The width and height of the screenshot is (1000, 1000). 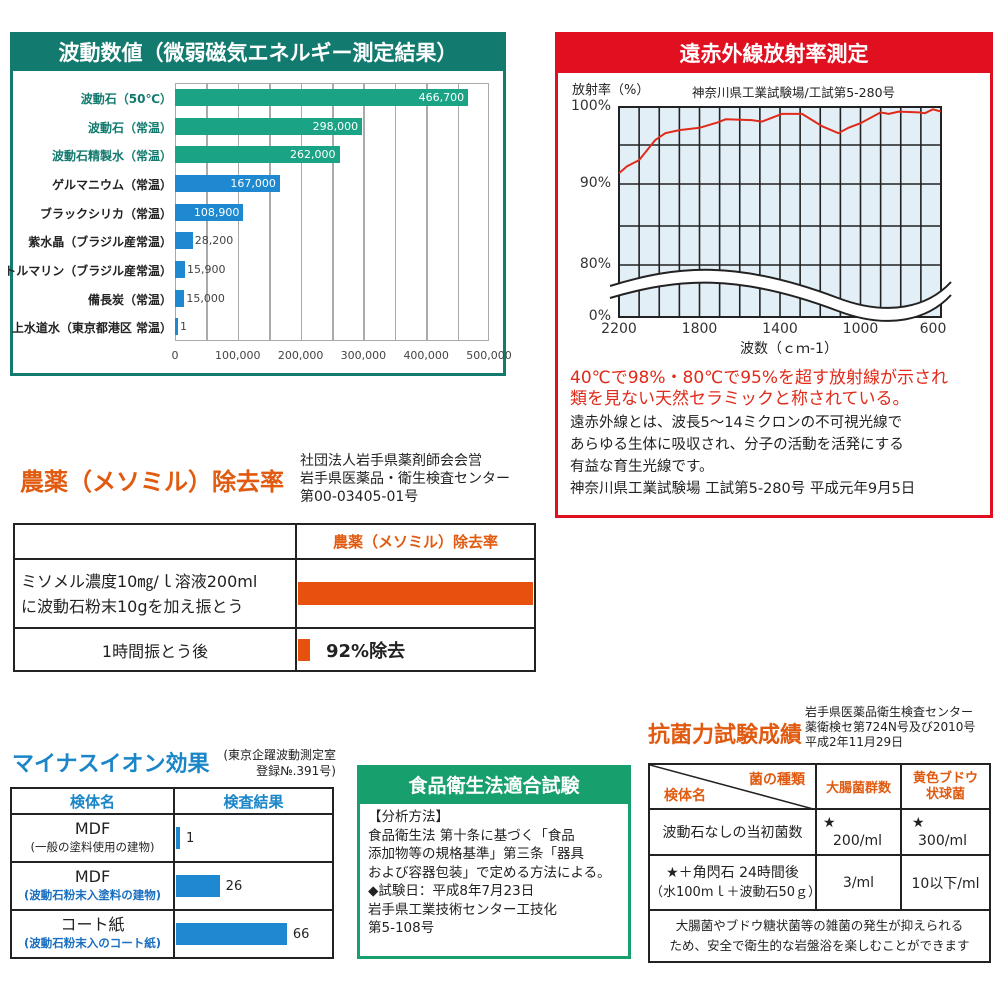 What do you see at coordinates (415, 593) in the screenshot?
I see `pest-before-bar` at bounding box center [415, 593].